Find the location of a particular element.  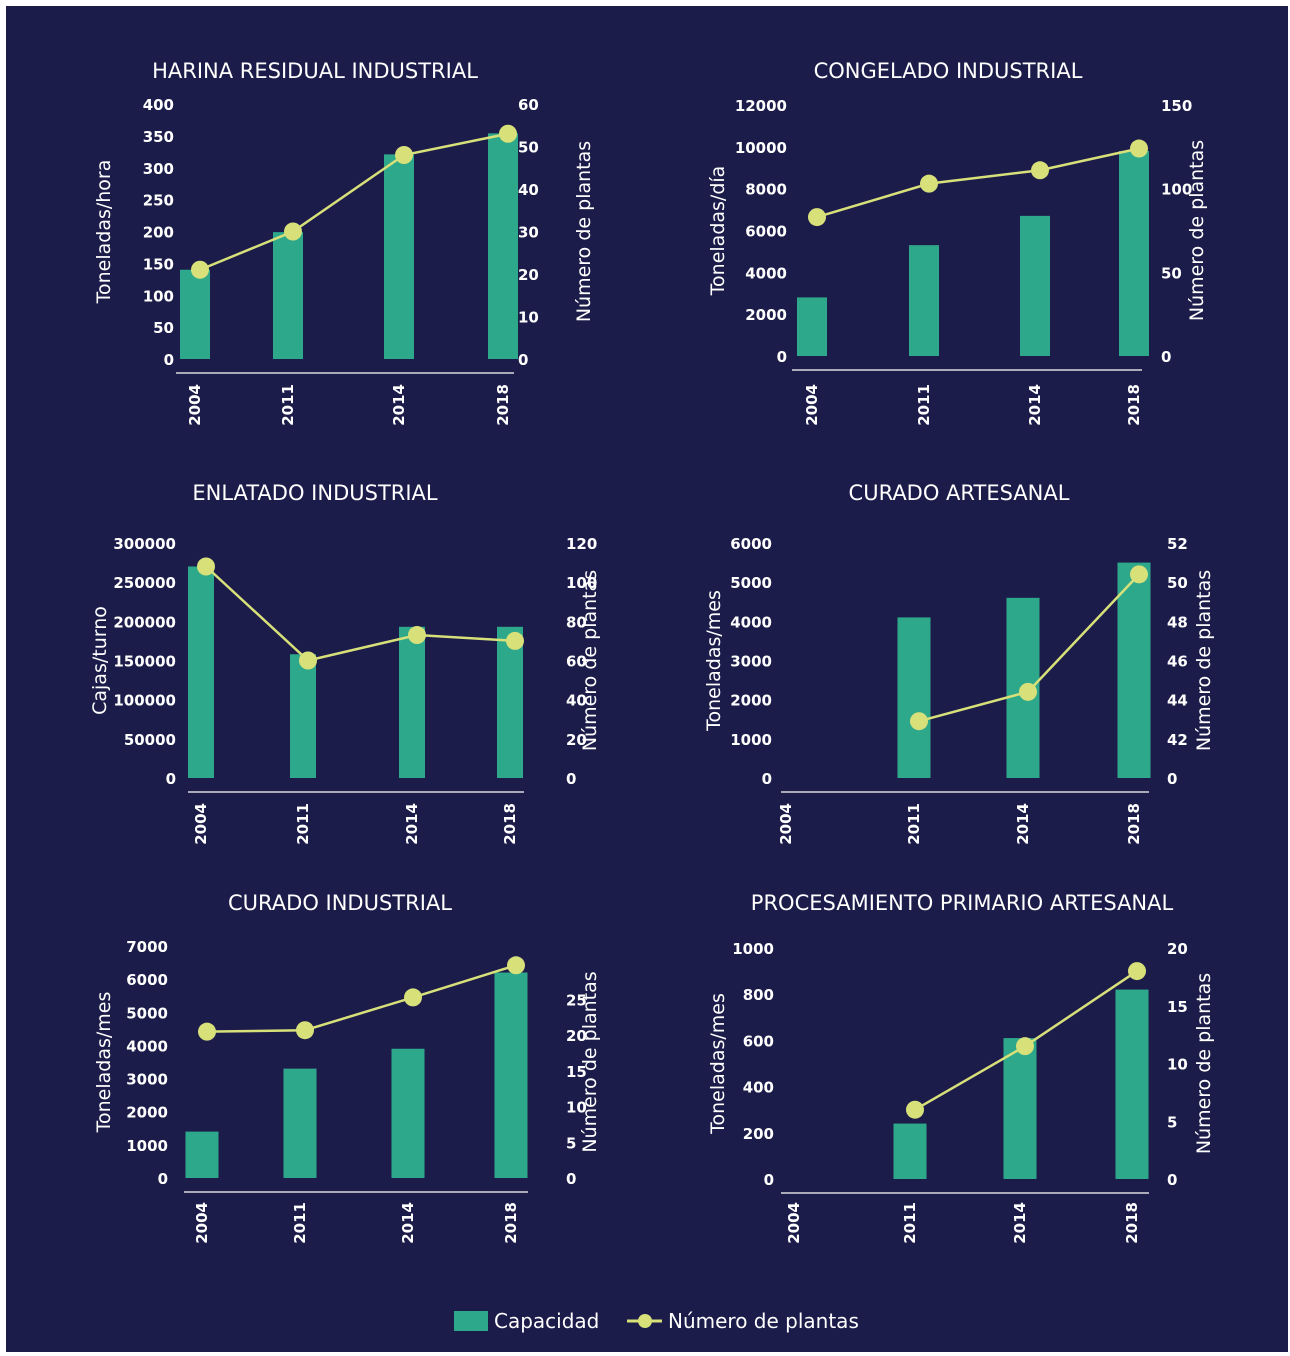

y-tick-label: 6000 is located at coordinates (766, 232).